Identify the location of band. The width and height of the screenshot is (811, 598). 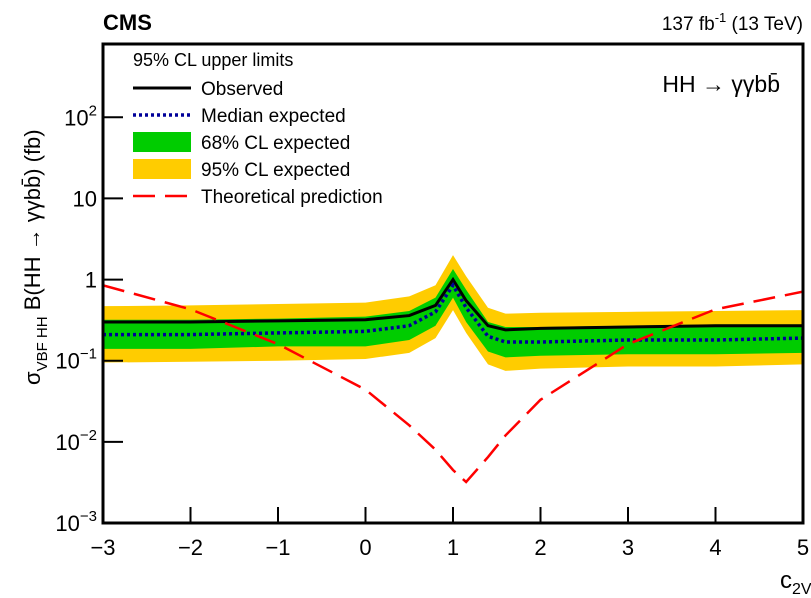
(453, 313).